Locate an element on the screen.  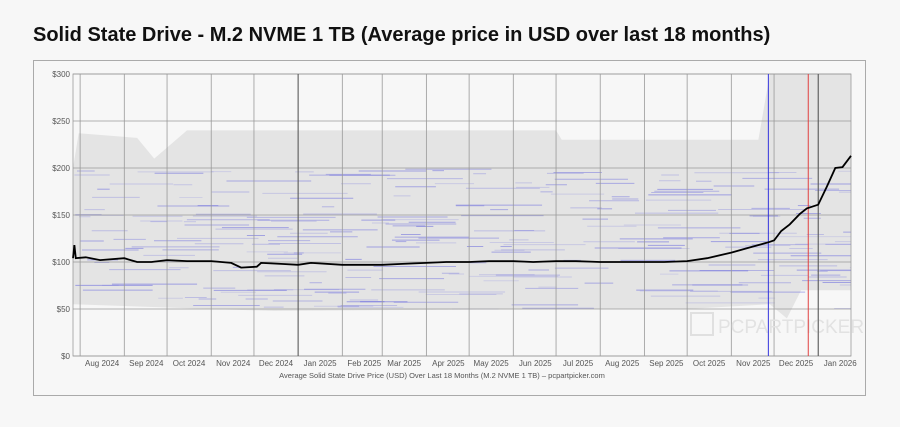
x-tick-label: Sep 2025 is located at coordinates (666, 363).